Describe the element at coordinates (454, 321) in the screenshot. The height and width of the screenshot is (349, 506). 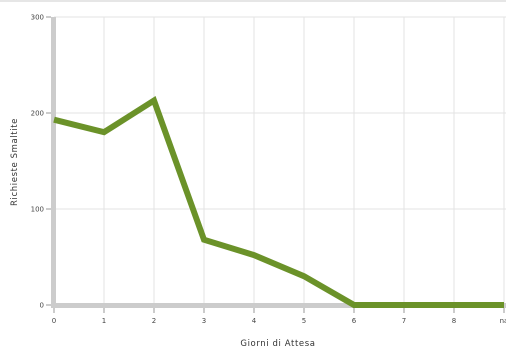
I see `x-tick-label: 8` at that location.